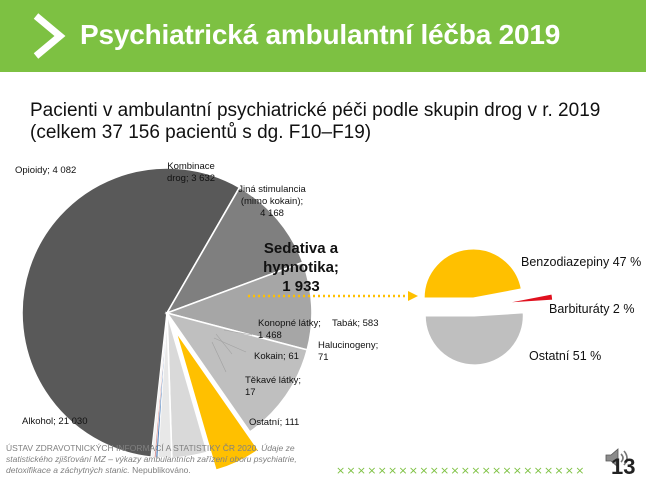  I want to click on slice-jina-stimulancia-mimo-kokain, so click(237, 372).